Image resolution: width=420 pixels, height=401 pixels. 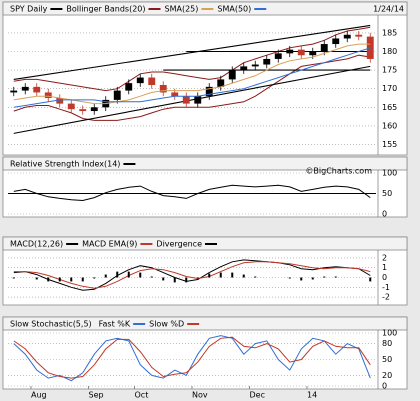 I want to click on legend-label: Relative Strength Index(14), so click(x=65, y=164).